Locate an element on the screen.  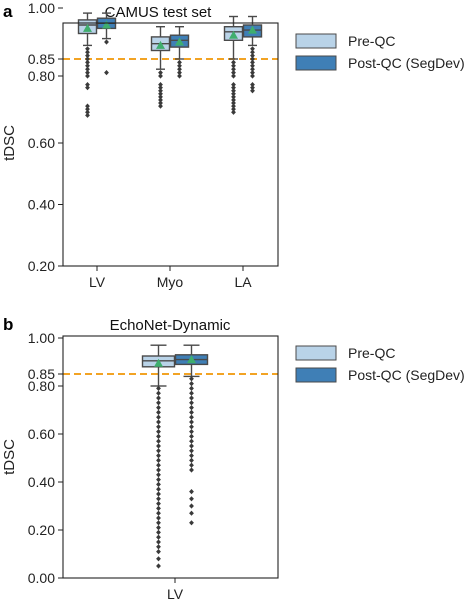
x-tick-label-a: LV is located at coordinates (97, 282).